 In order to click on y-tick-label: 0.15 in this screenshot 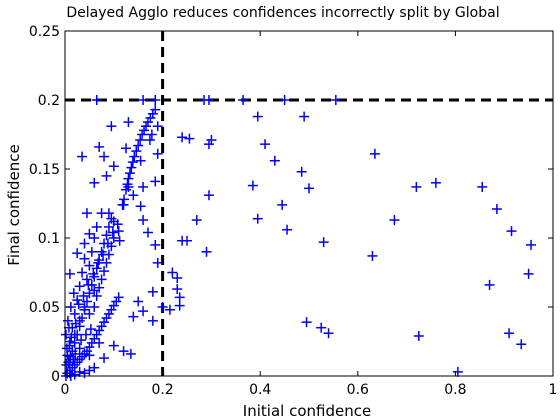, I will do `click(44, 170)`.